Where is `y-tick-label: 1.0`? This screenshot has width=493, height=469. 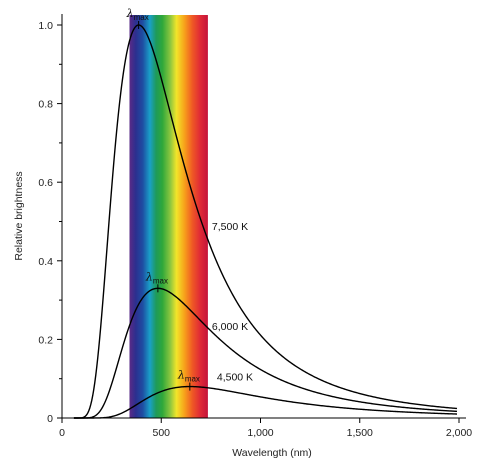
y-tick-label: 1.0 is located at coordinates (45, 26).